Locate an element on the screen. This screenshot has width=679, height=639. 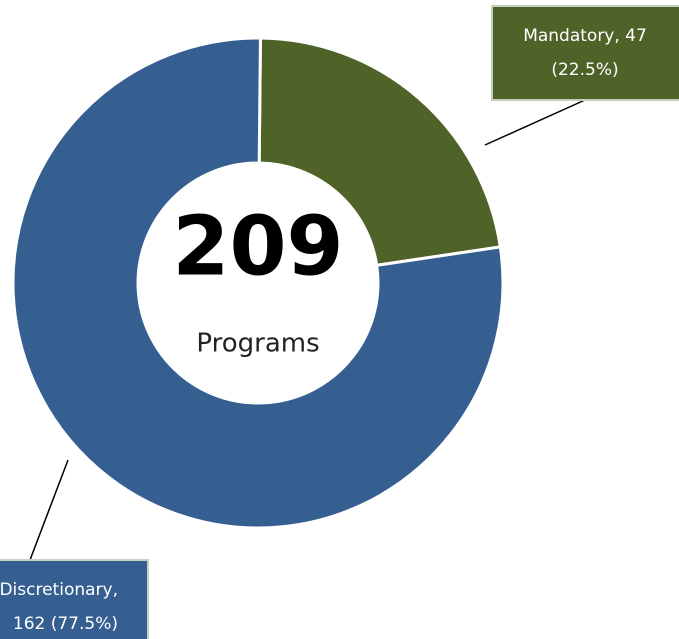
center-value: 209 is located at coordinates (257, 246).